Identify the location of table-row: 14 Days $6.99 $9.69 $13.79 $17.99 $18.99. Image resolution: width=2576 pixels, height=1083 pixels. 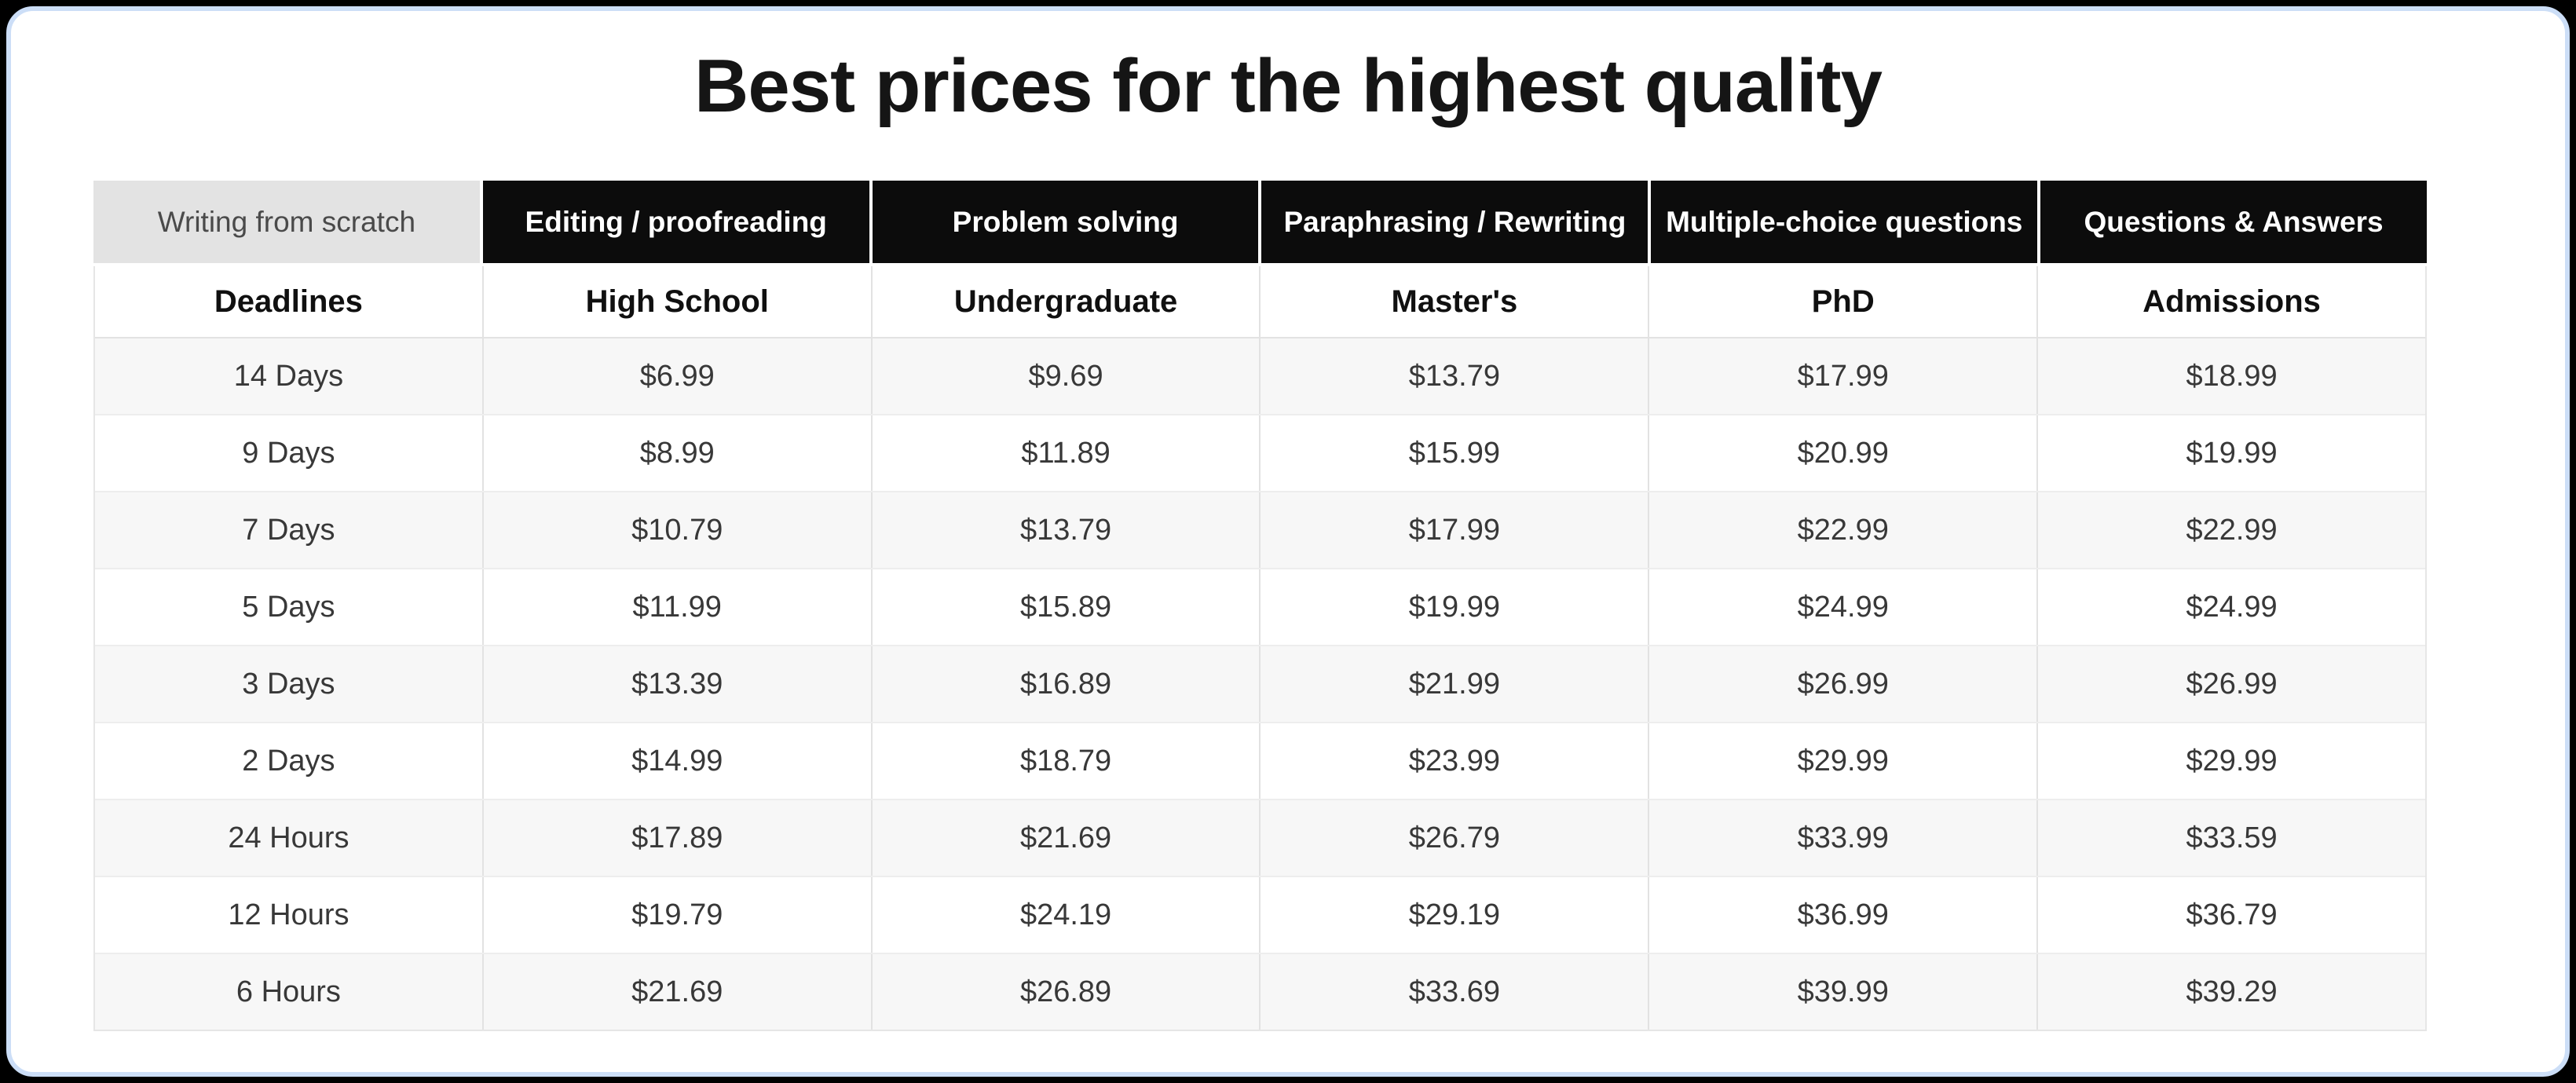
(1260, 376).